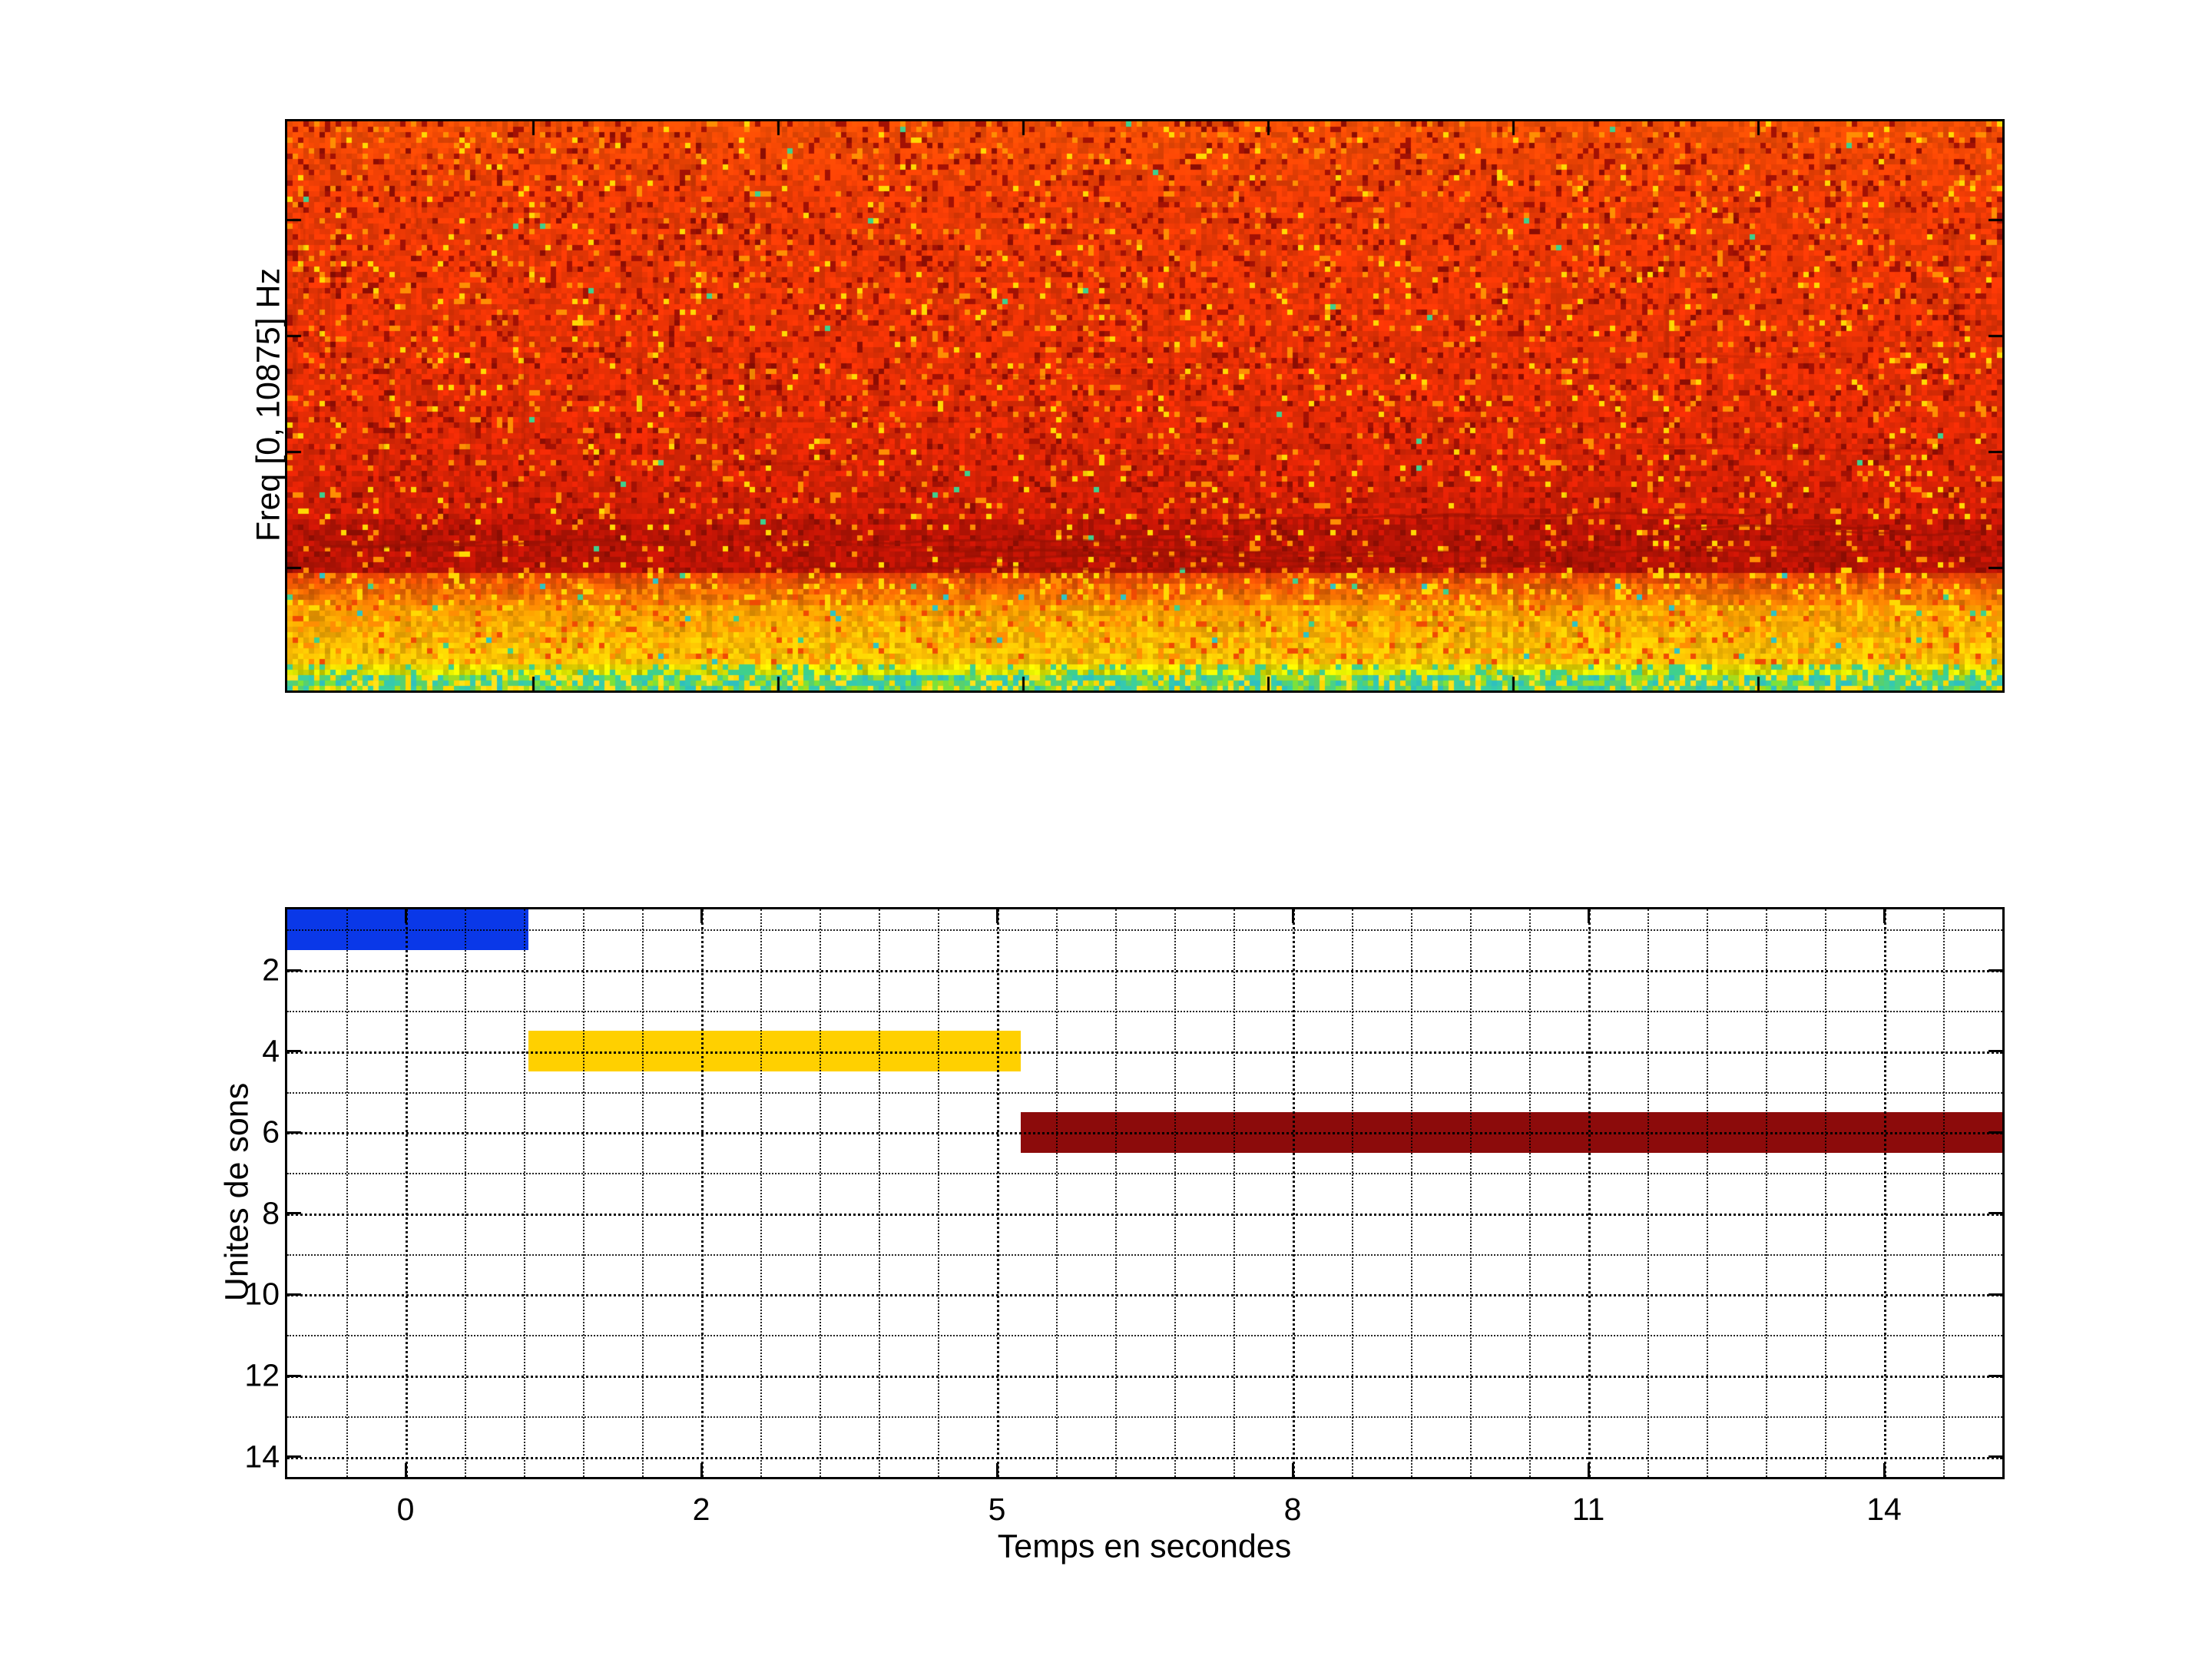 The width and height of the screenshot is (2212, 1659). I want to click on y-tick-label: 8, so click(271, 1213).